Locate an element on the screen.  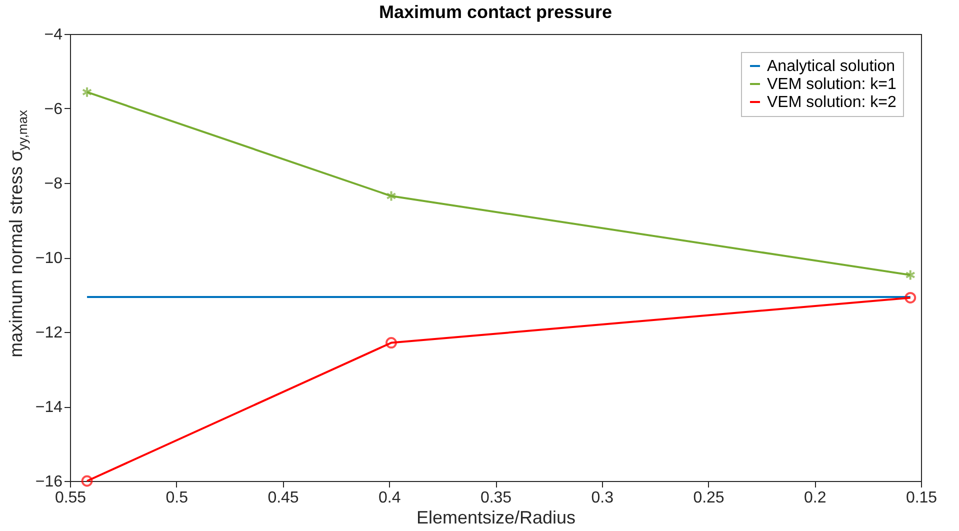
y-tick-label: −8 is located at coordinates (53, 184).